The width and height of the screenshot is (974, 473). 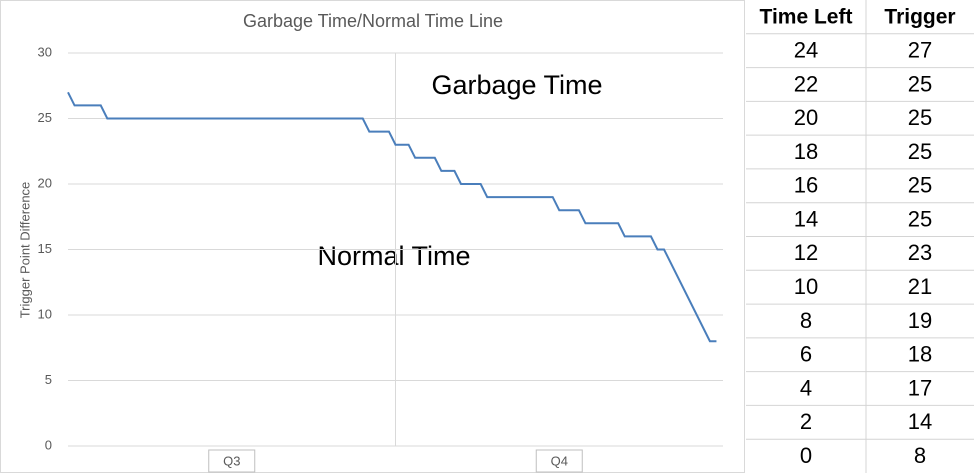 I want to click on table-cell: 6, so click(x=806, y=354).